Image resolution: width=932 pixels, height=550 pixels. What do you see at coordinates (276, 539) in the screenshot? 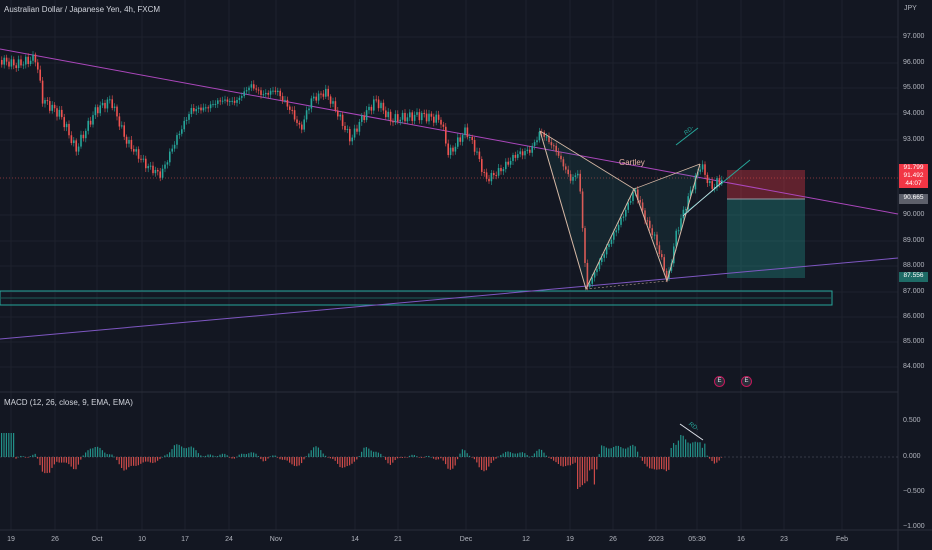
I see `time-tick: Nov` at bounding box center [276, 539].